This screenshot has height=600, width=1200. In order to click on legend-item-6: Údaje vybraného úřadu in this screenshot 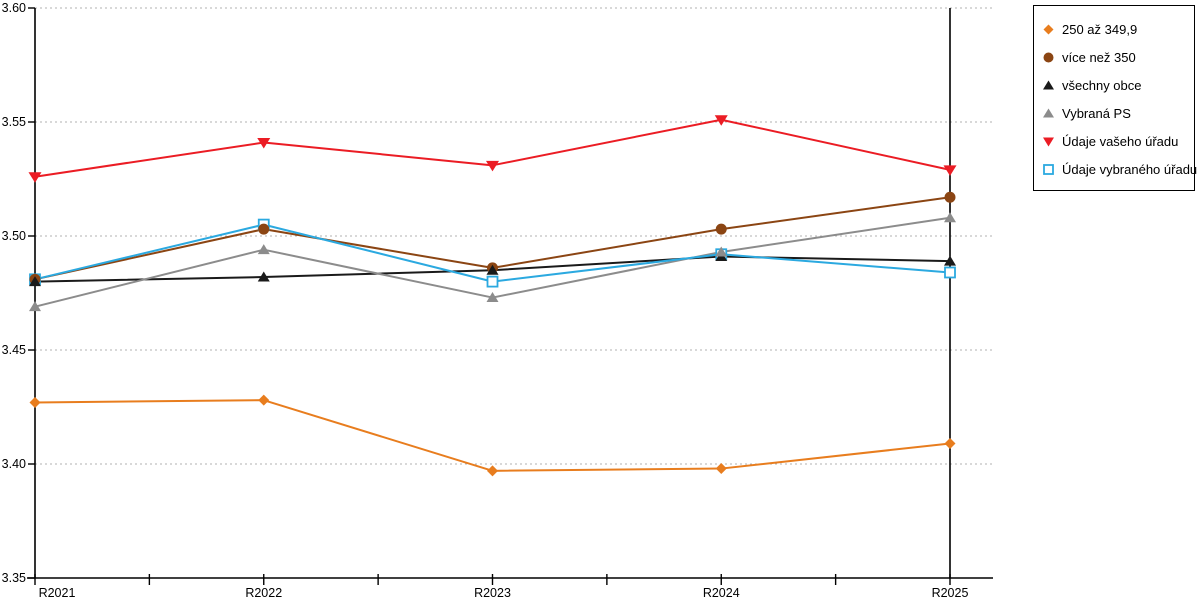, I will do `click(1119, 169)`.